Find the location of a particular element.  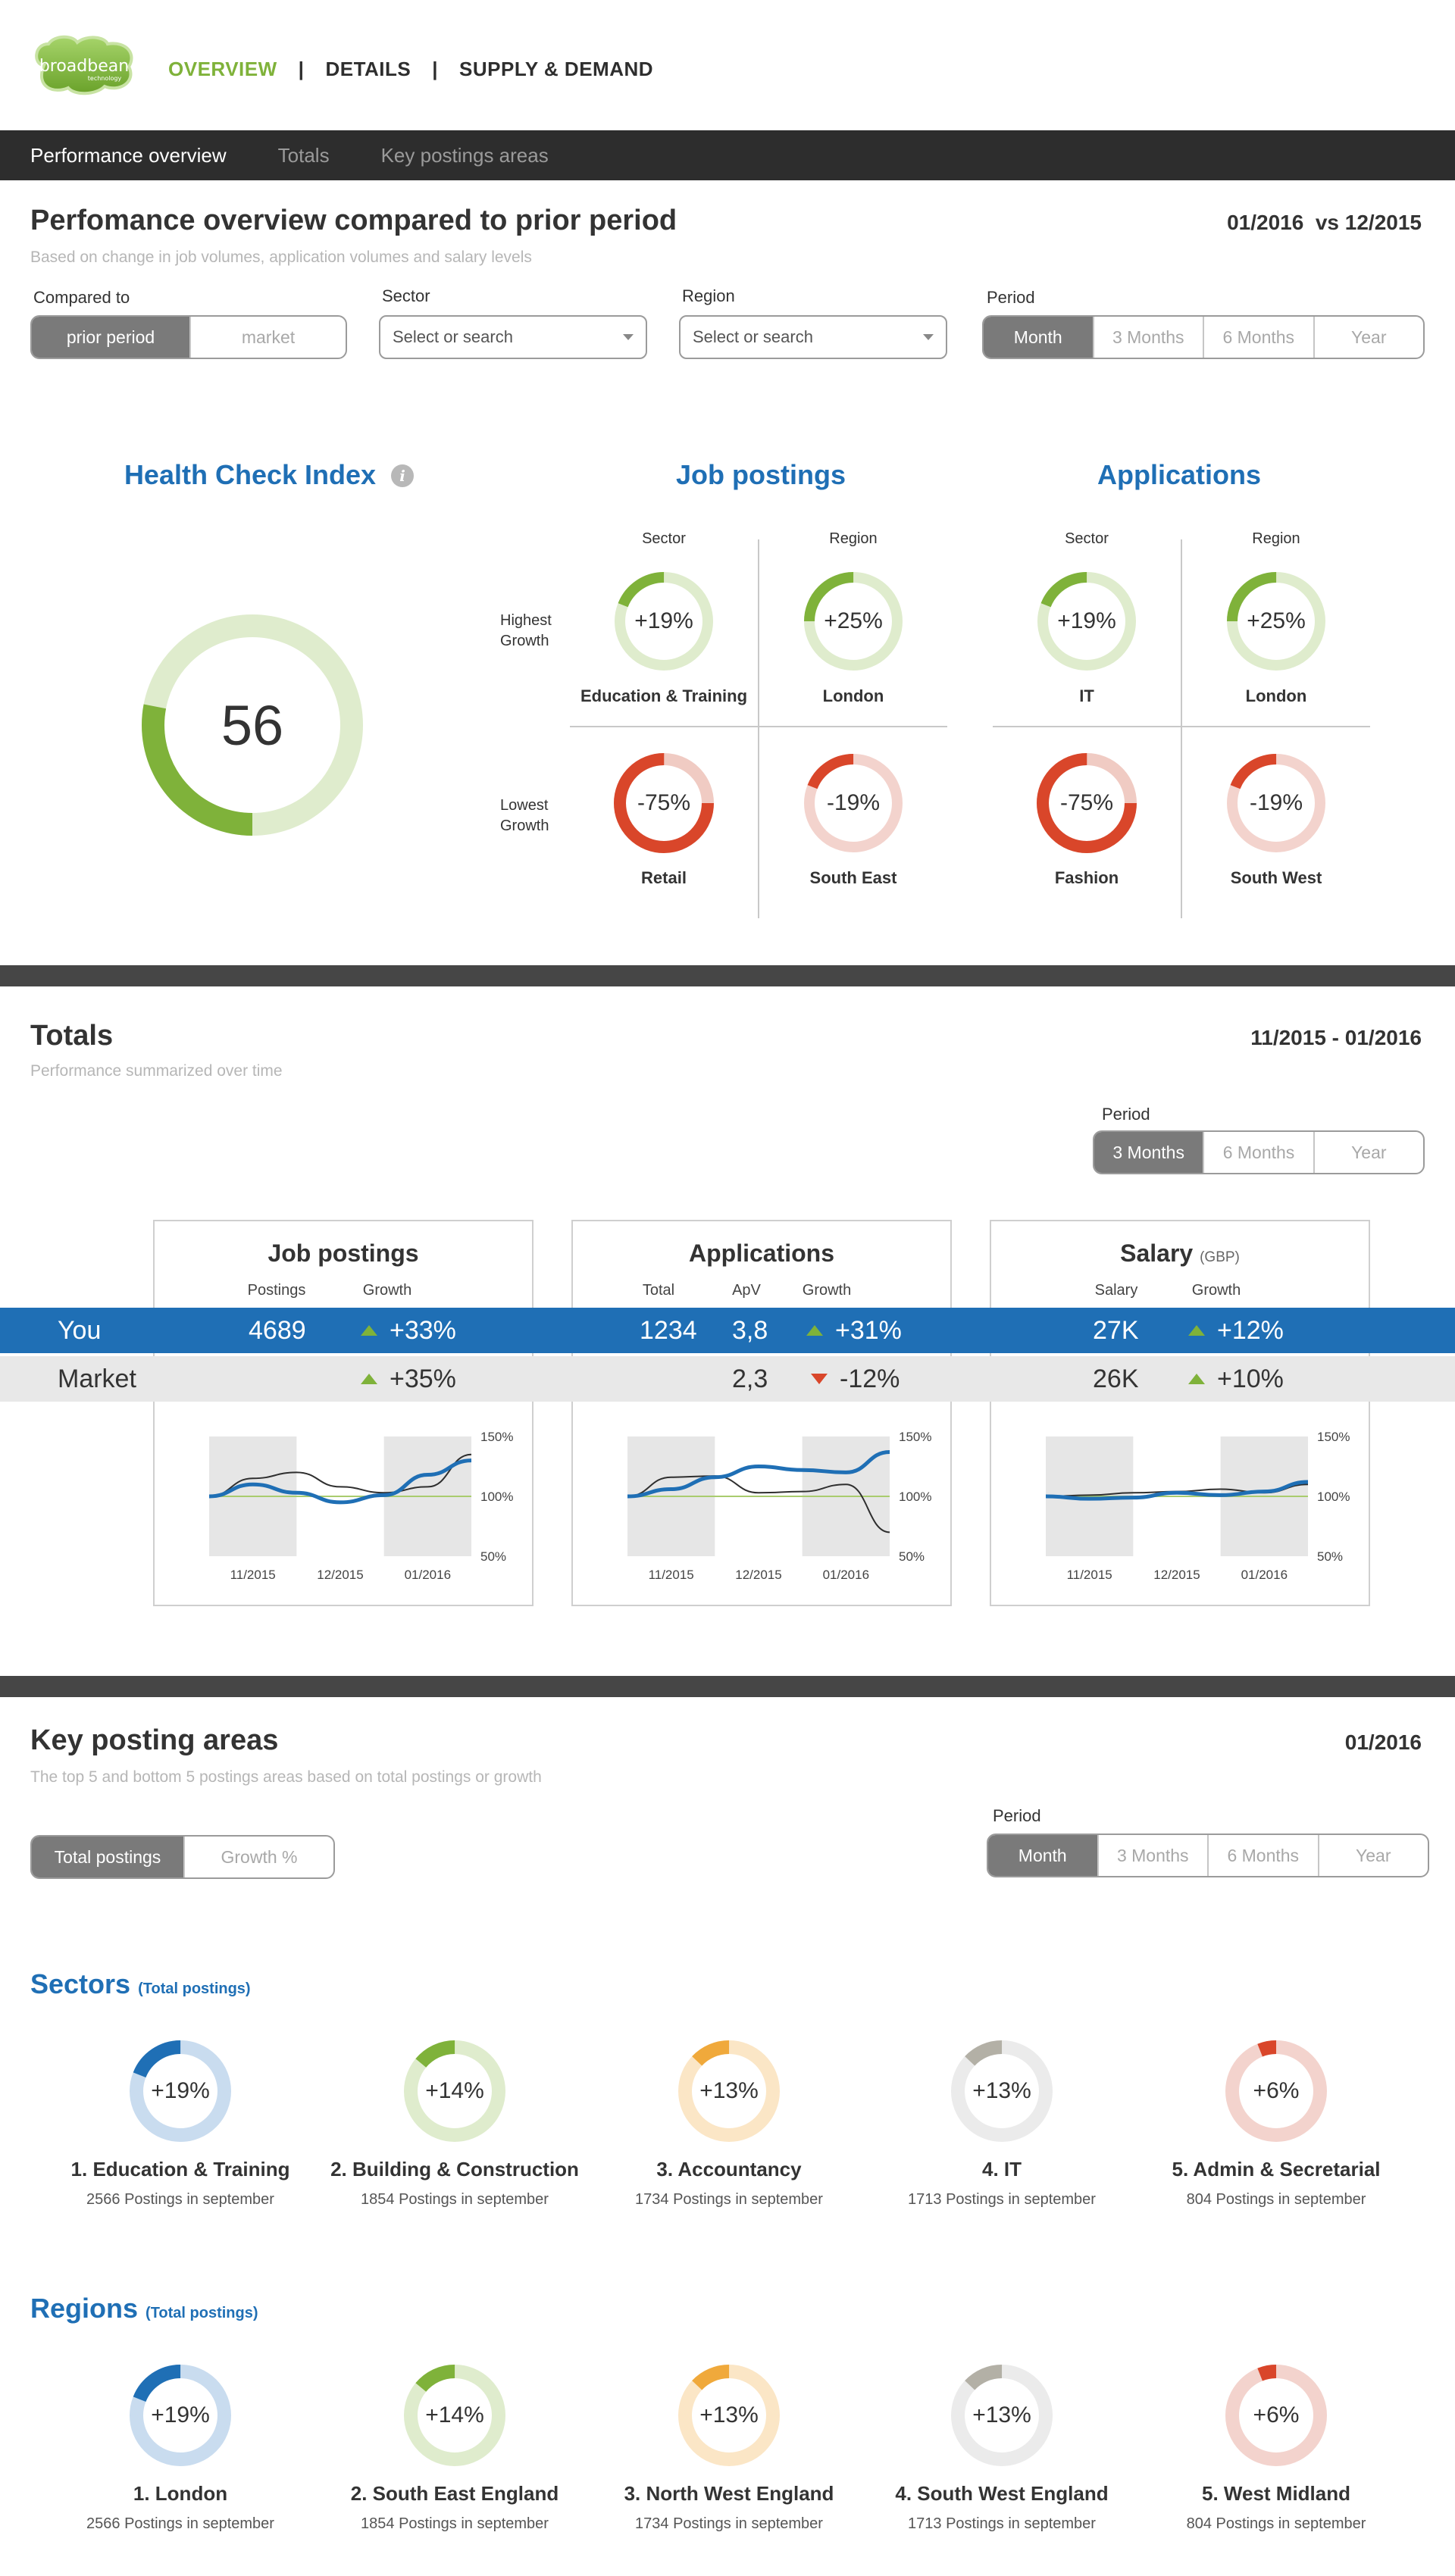

job-col-sector: Sector is located at coordinates (664, 538).